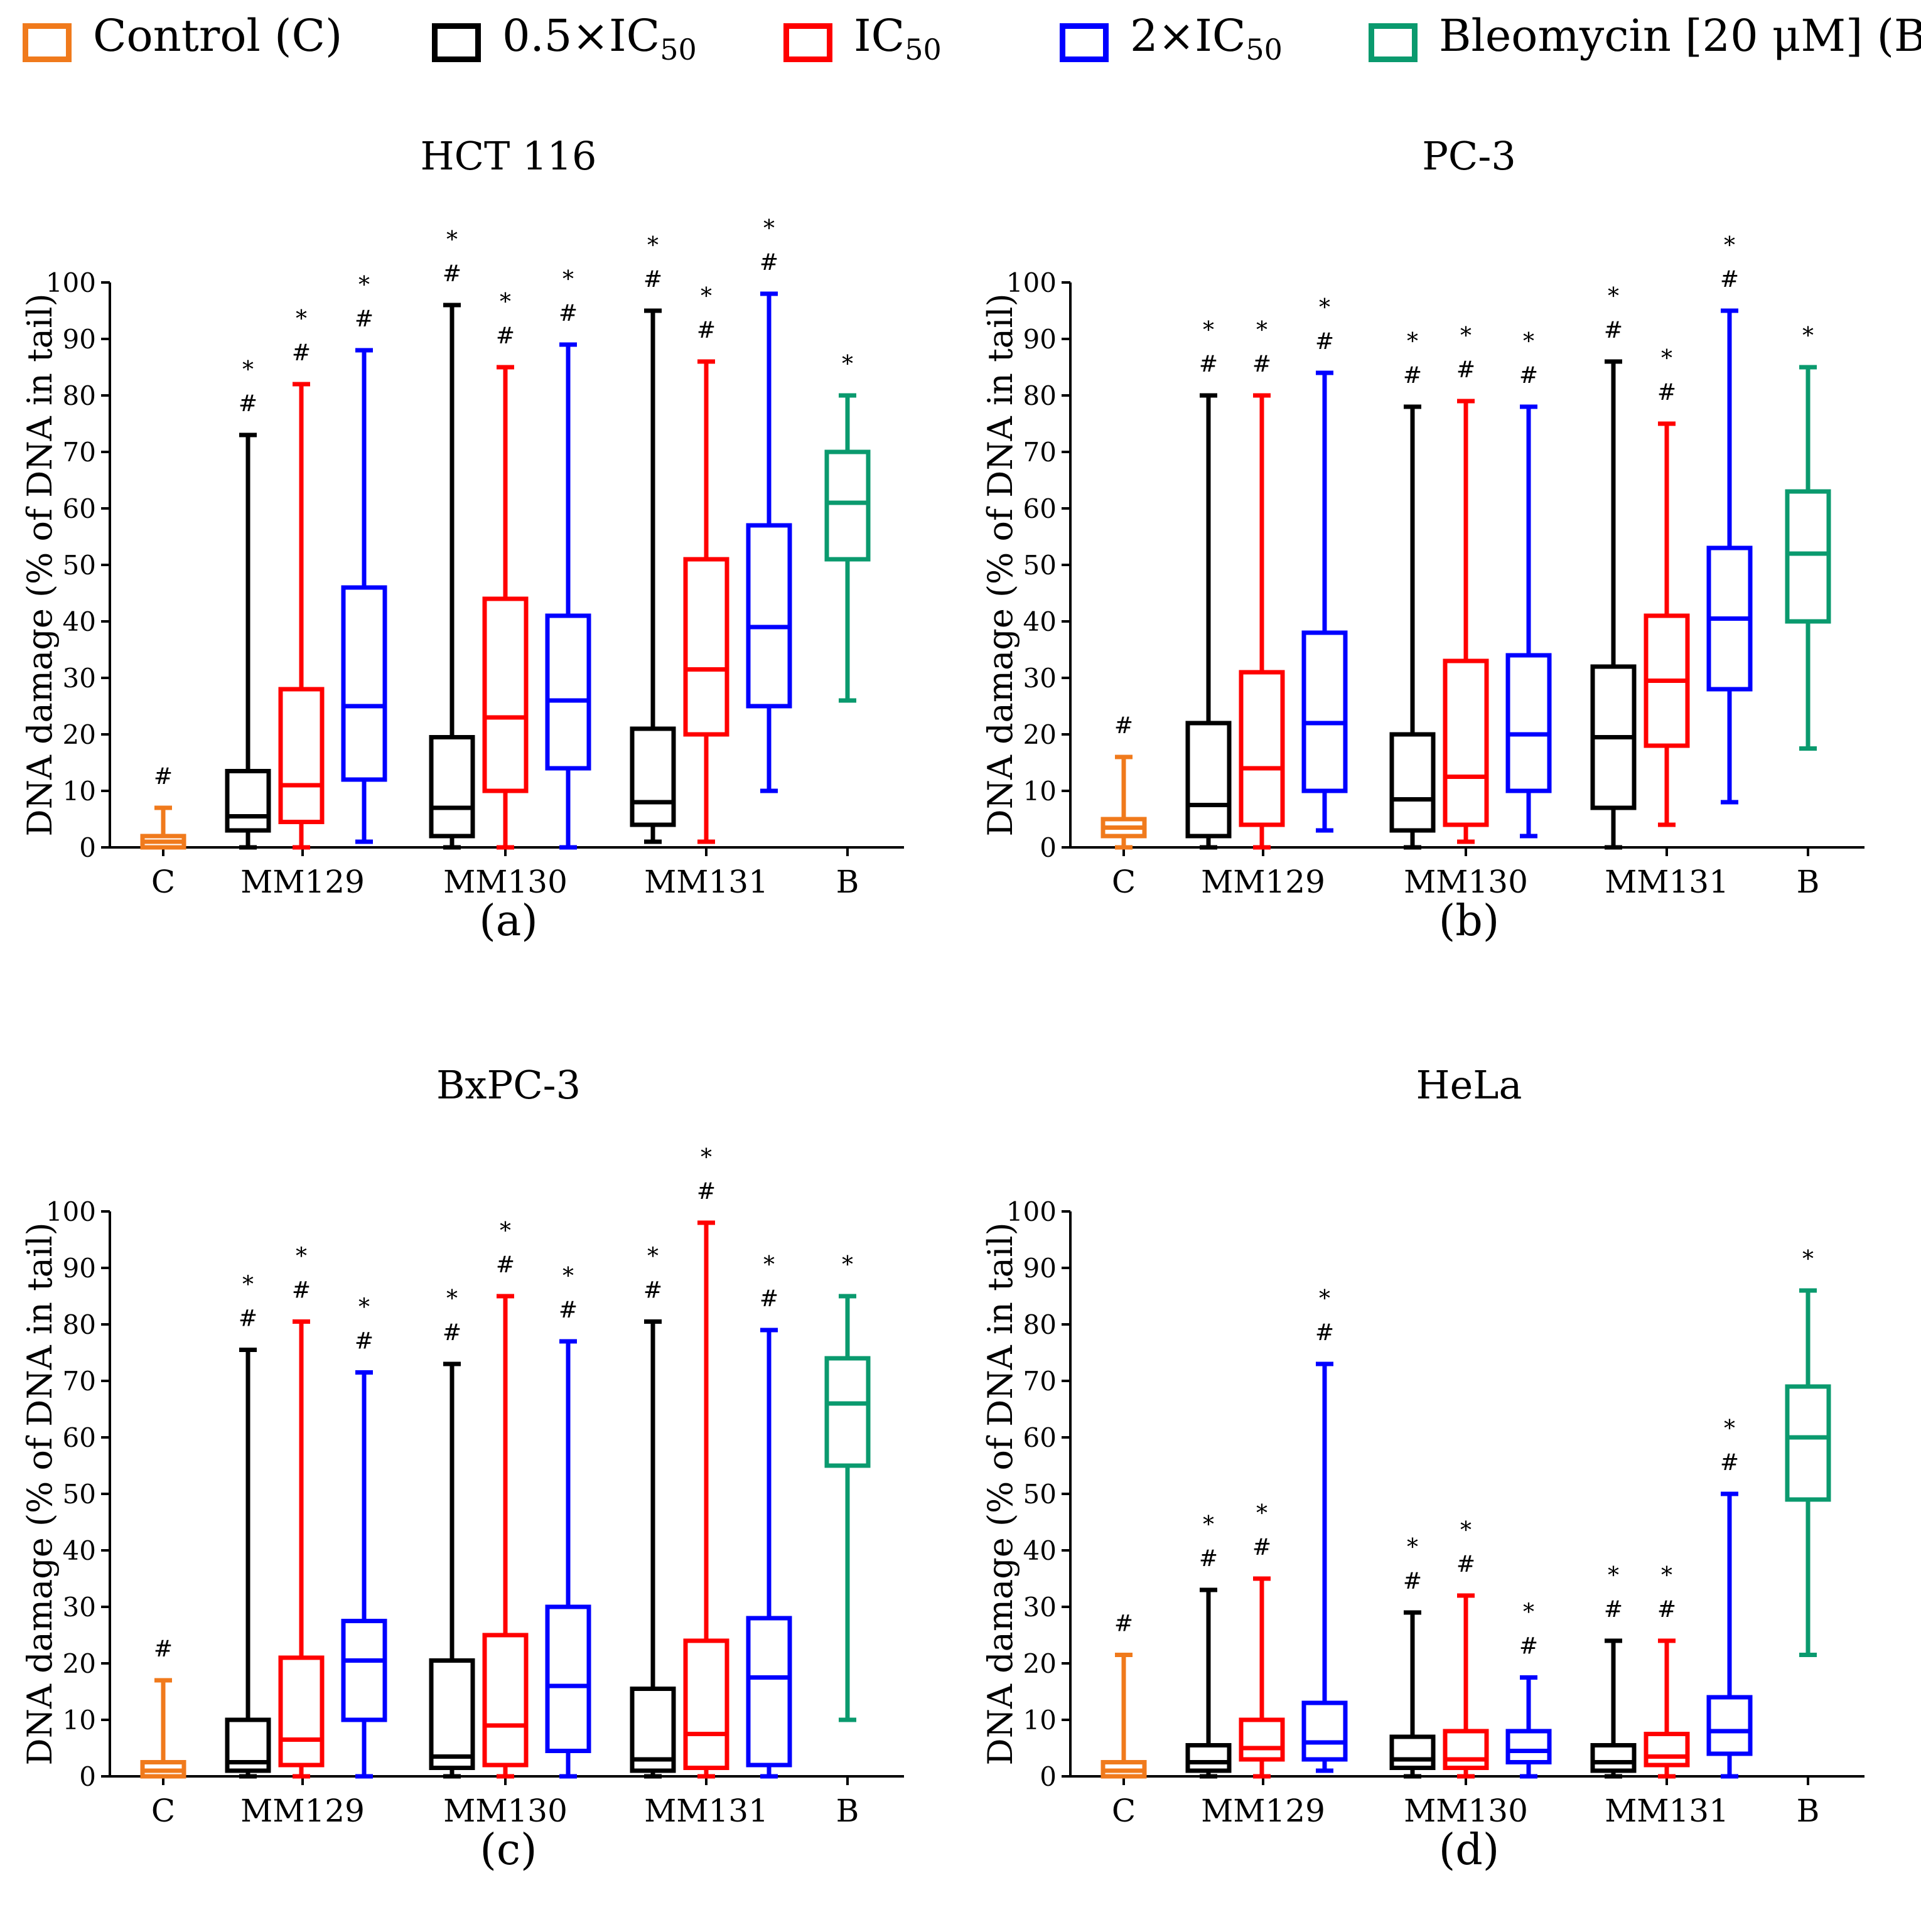 Image resolution: width=1921 pixels, height=1932 pixels. What do you see at coordinates (1000, 564) in the screenshot?
I see `y-axis-label: DNA damage (% of DNA in tail)` at bounding box center [1000, 564].